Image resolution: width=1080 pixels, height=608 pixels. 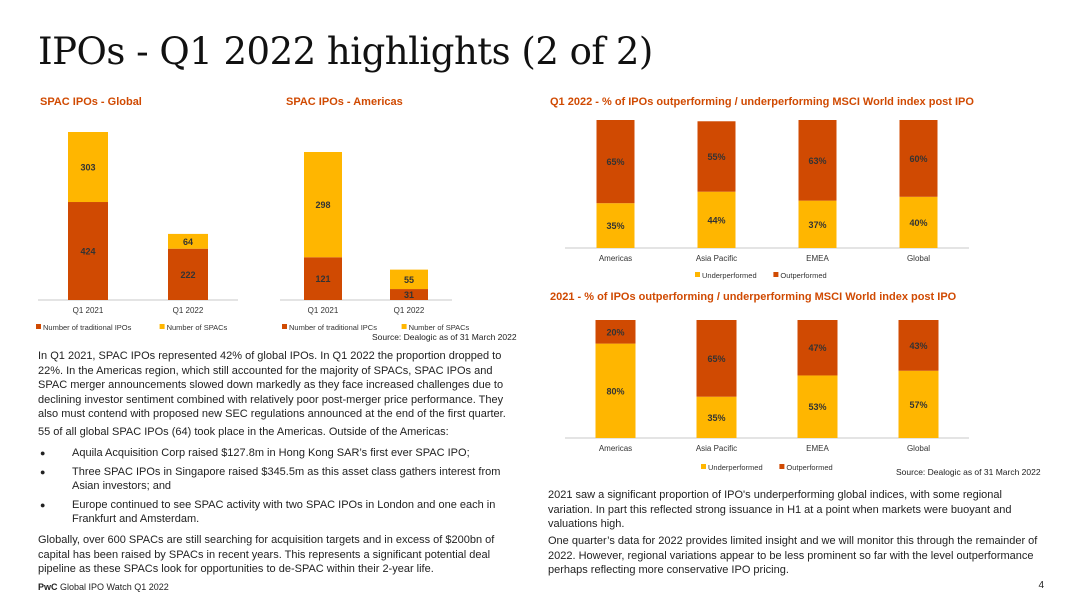 I want to click on data-label: 55%, so click(x=716, y=157).